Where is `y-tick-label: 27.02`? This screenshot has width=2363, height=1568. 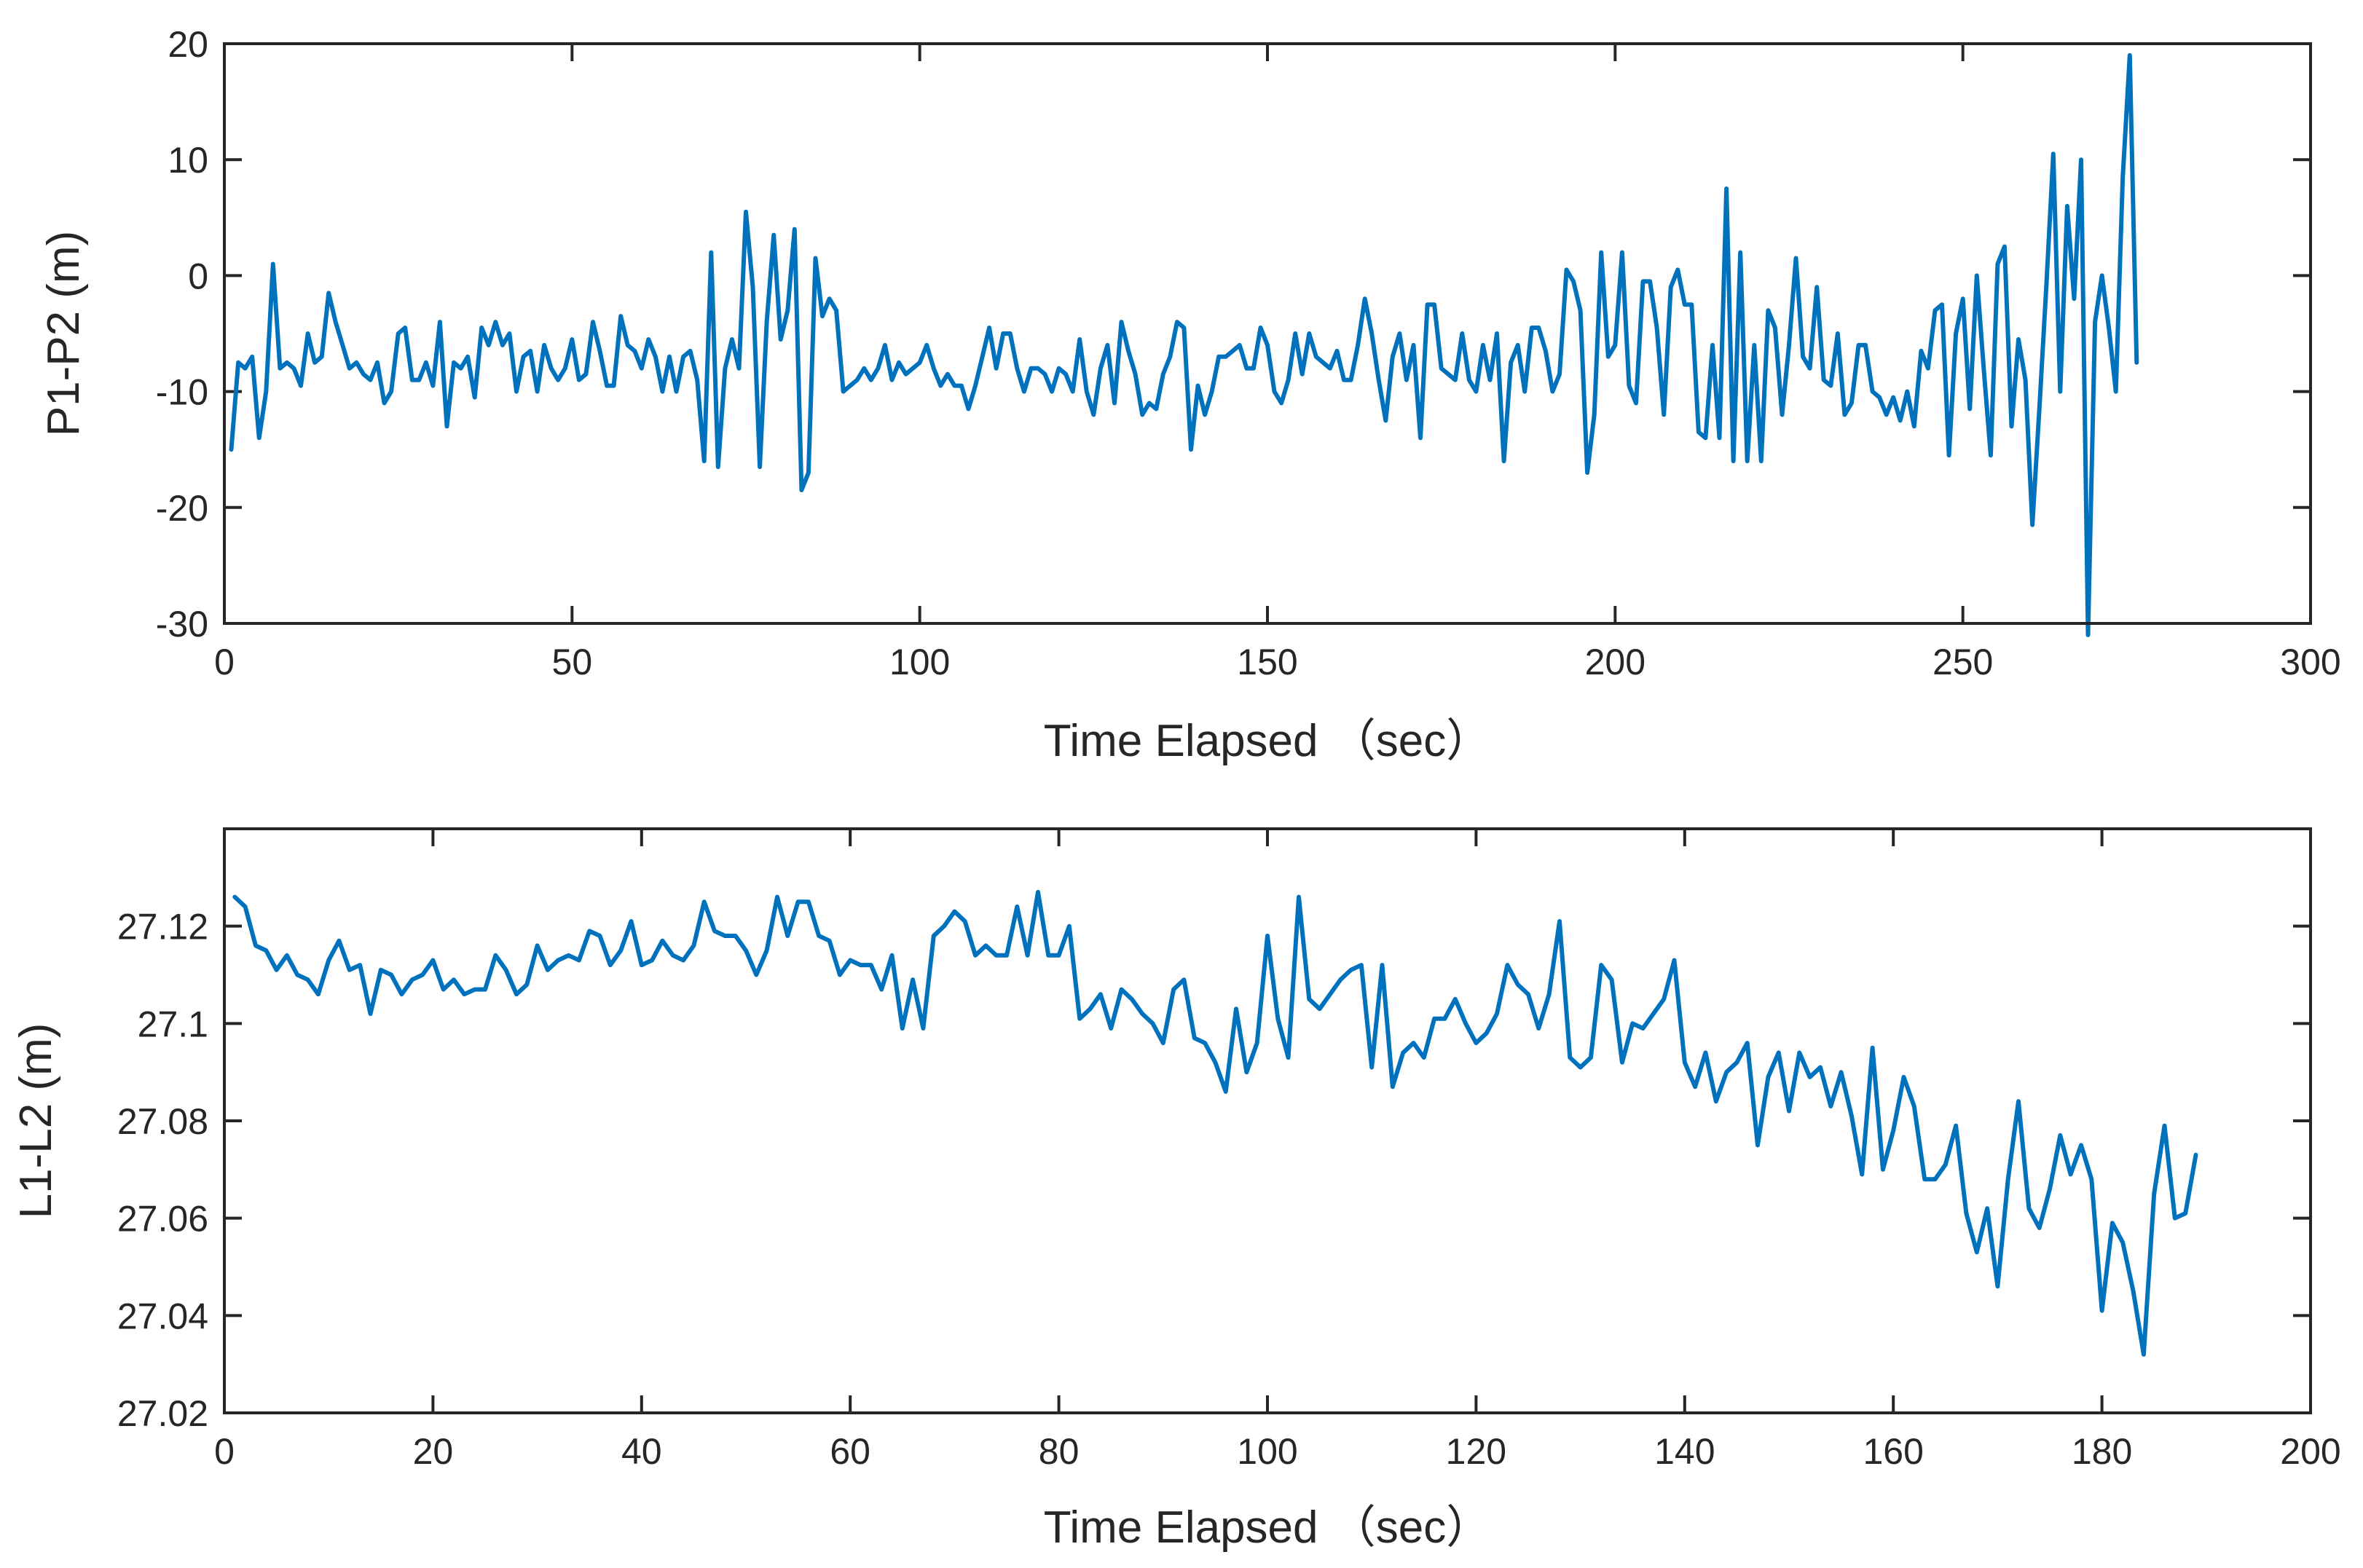 y-tick-label: 27.02 is located at coordinates (162, 1413).